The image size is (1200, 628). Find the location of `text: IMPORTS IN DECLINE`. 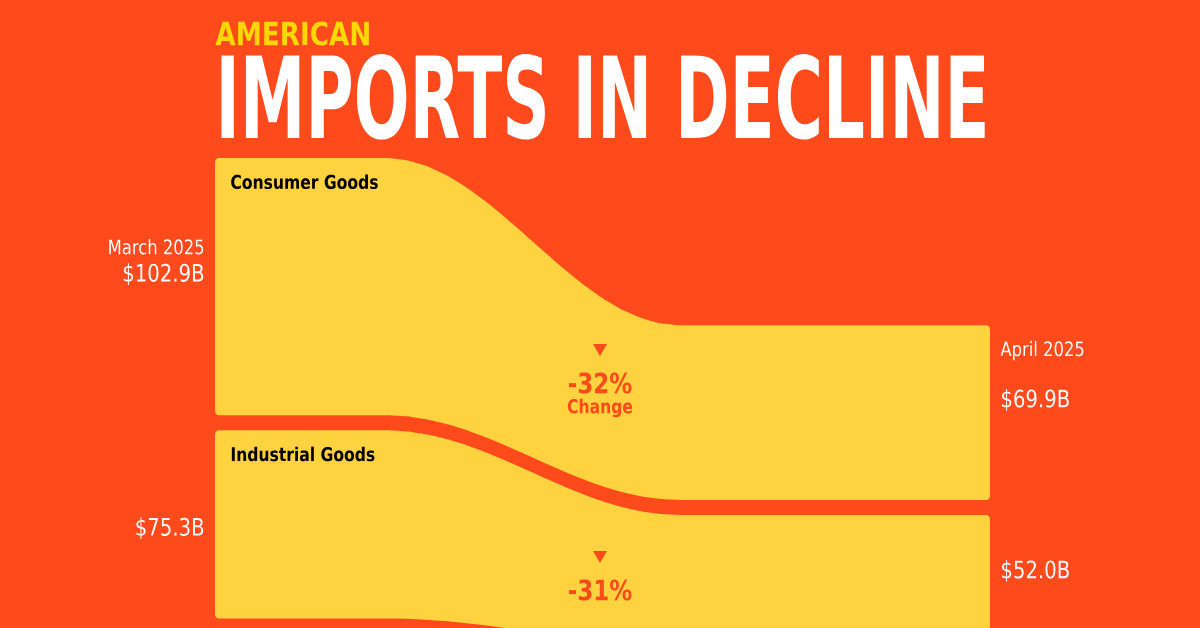

text: IMPORTS IN DECLINE is located at coordinates (603, 97).